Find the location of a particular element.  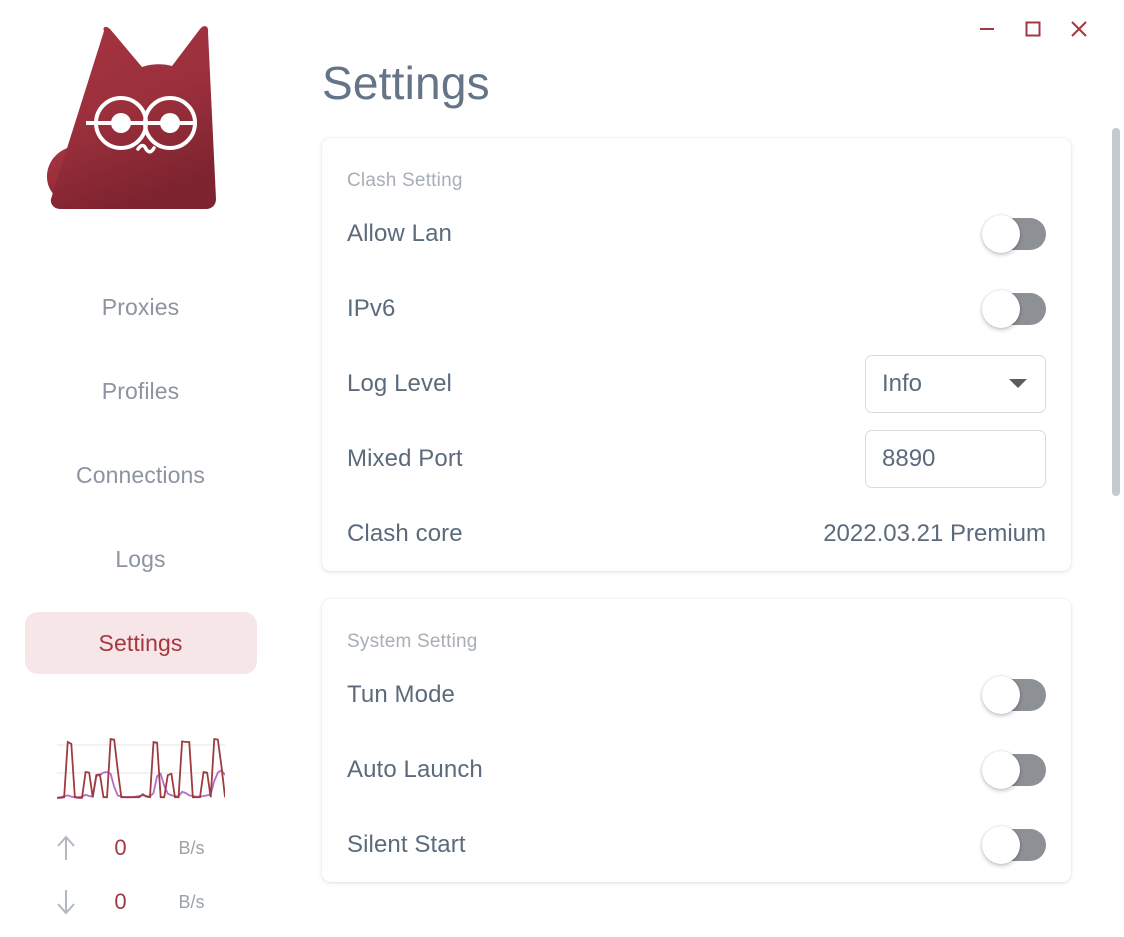

row-log-level: Log Level Info is located at coordinates (696, 383).